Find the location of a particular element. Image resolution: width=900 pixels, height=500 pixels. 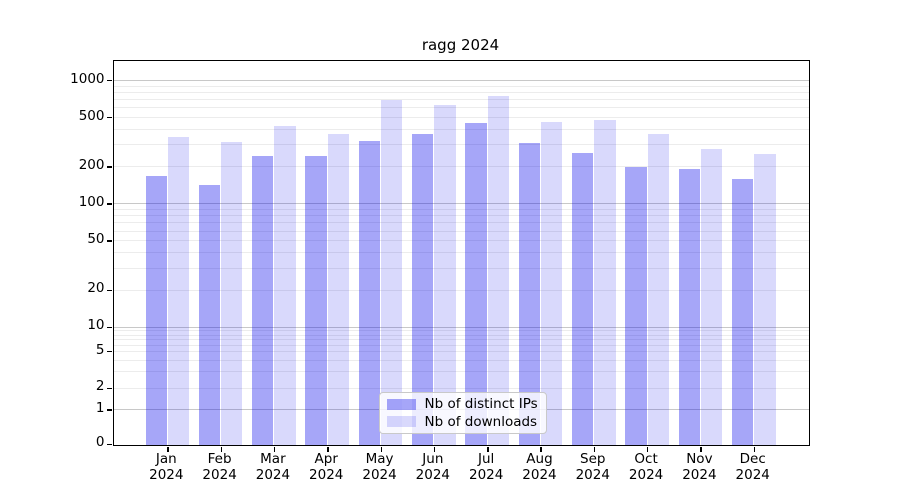

bar-distinct-ips-mar is located at coordinates (263, 300).